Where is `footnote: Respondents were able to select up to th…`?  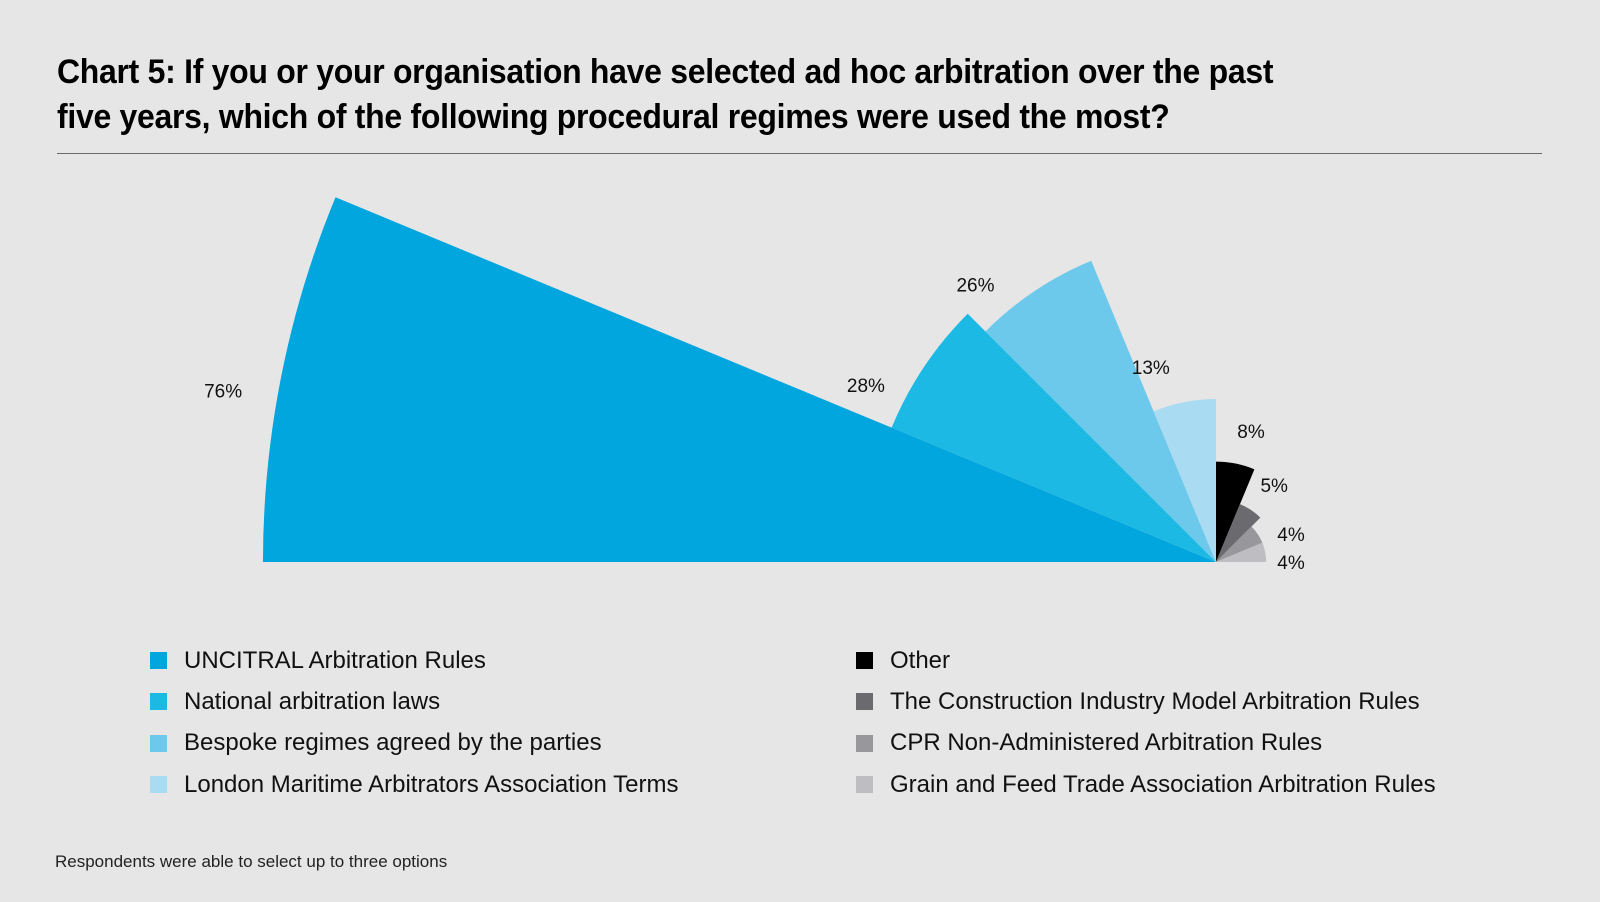 footnote: Respondents were able to select up to th… is located at coordinates (251, 861).